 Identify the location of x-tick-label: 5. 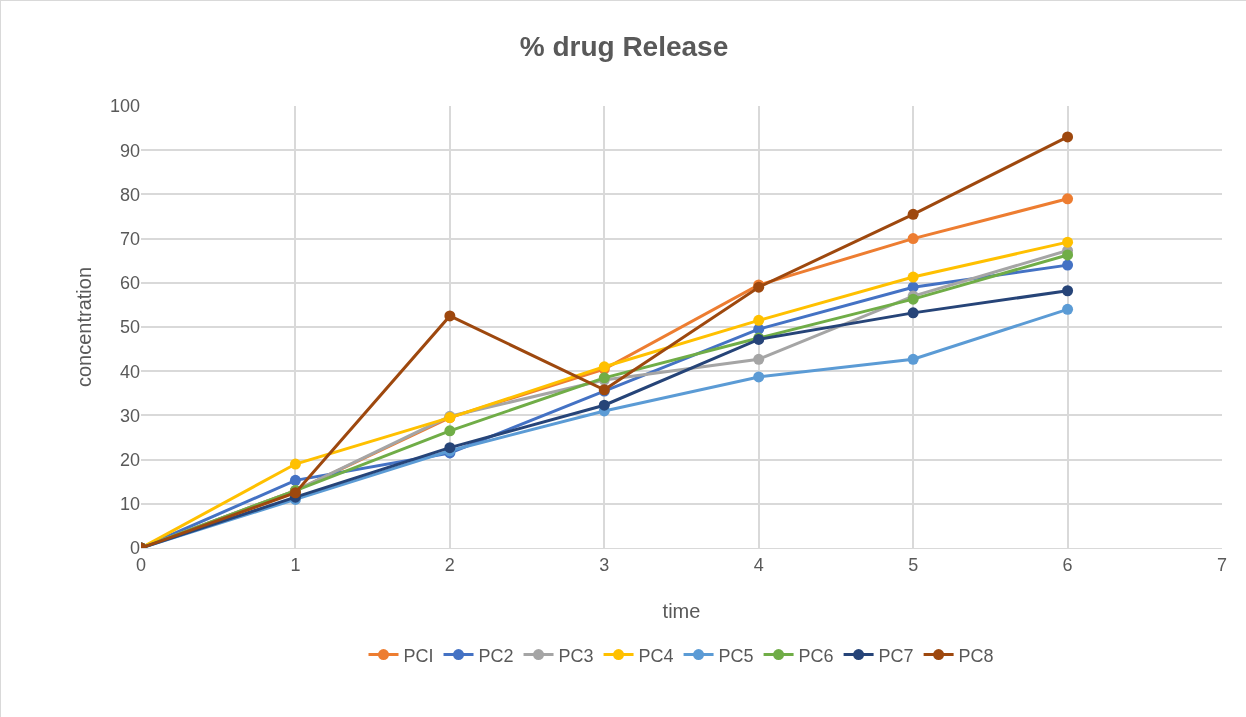
(913, 564).